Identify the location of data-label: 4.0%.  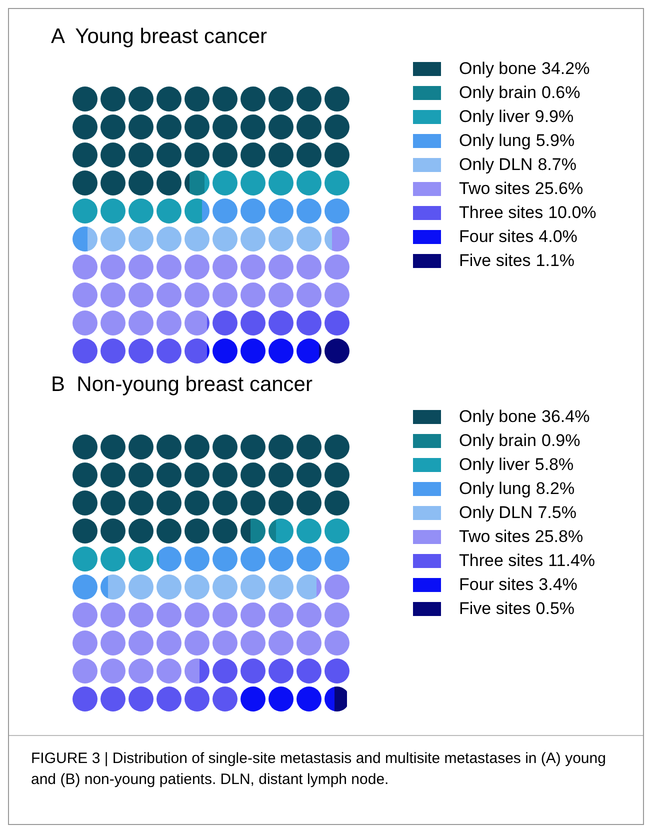
(558, 237).